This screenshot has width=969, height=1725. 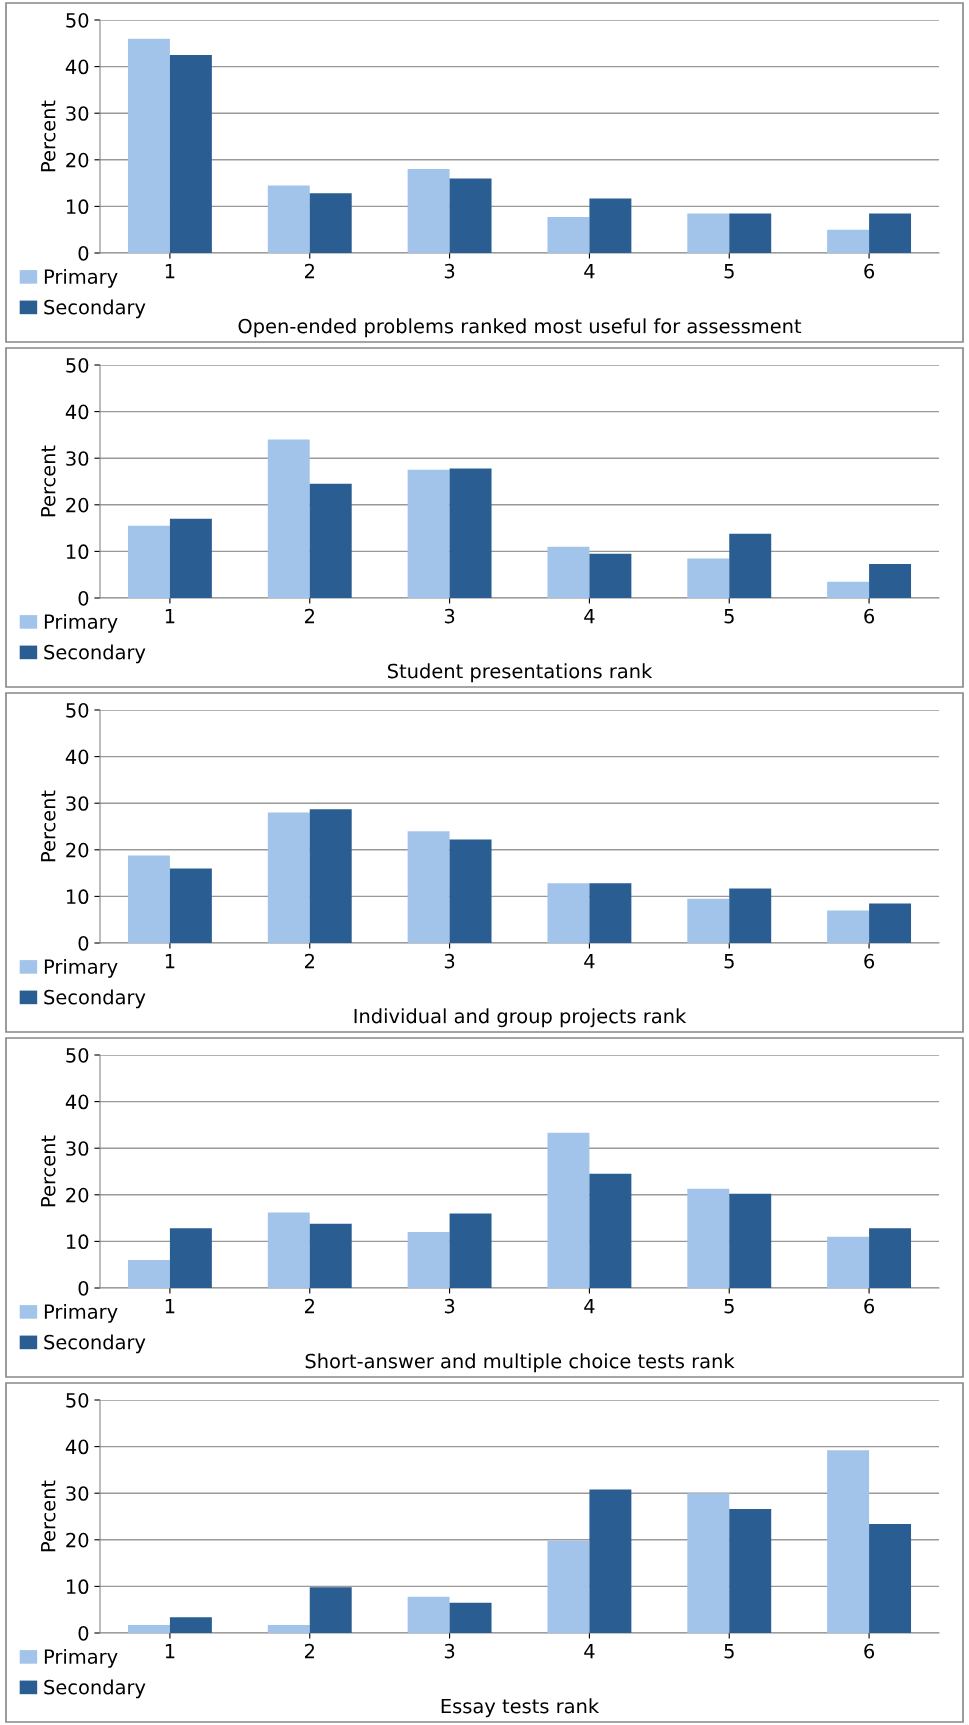 What do you see at coordinates (520, 673) in the screenshot?
I see `x-axis-title: Student presentations rank` at bounding box center [520, 673].